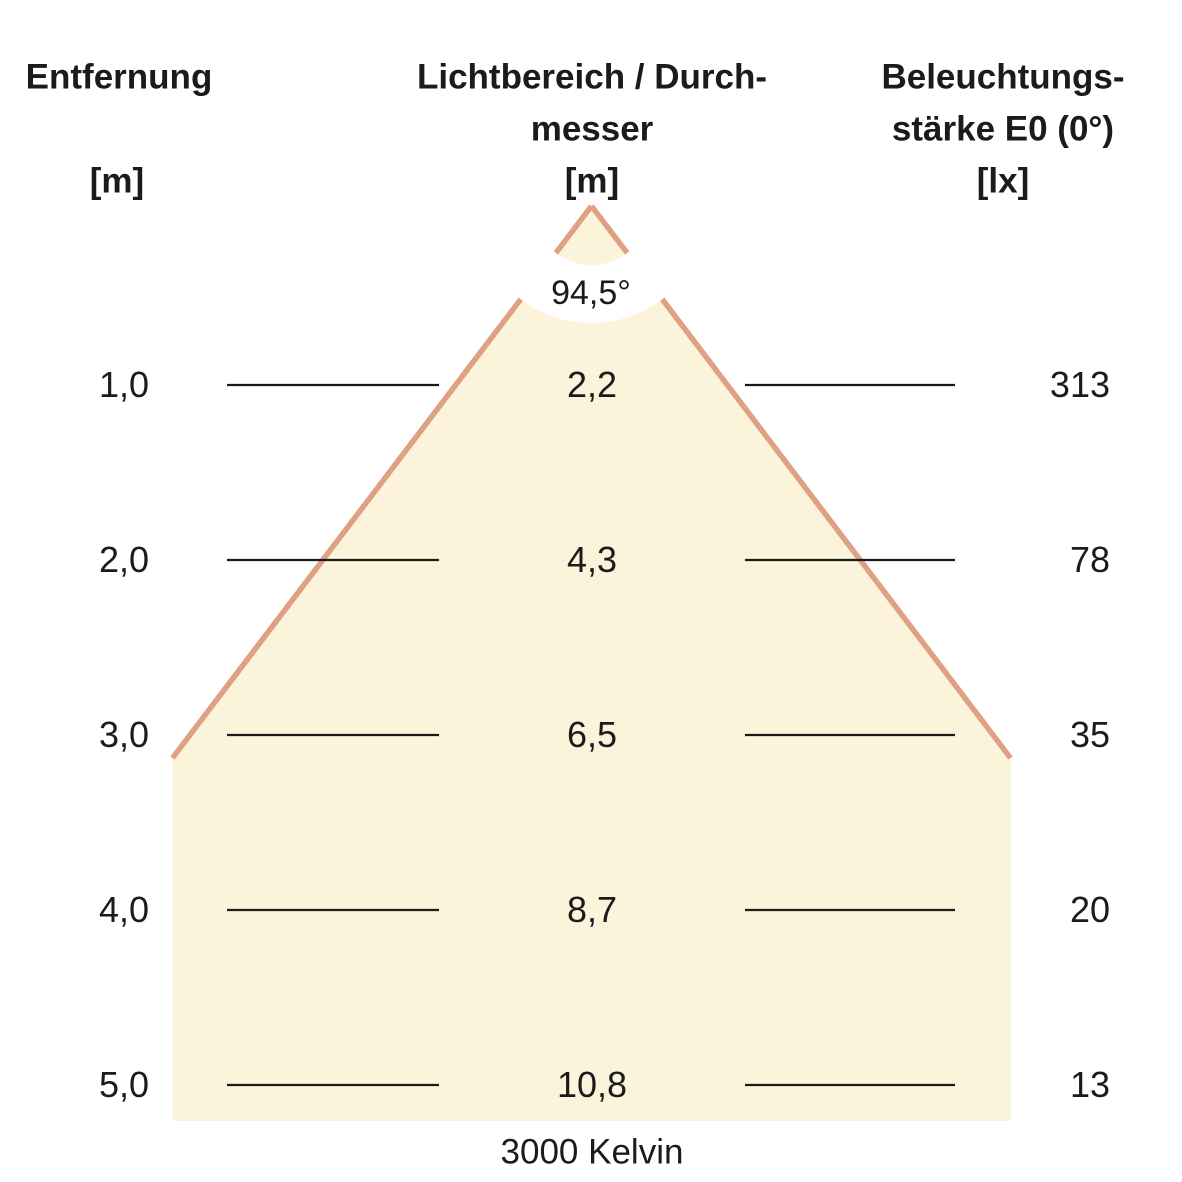 The height and width of the screenshot is (1182, 1182). I want to click on header-illuminance-unit: [lx], so click(1003, 181).